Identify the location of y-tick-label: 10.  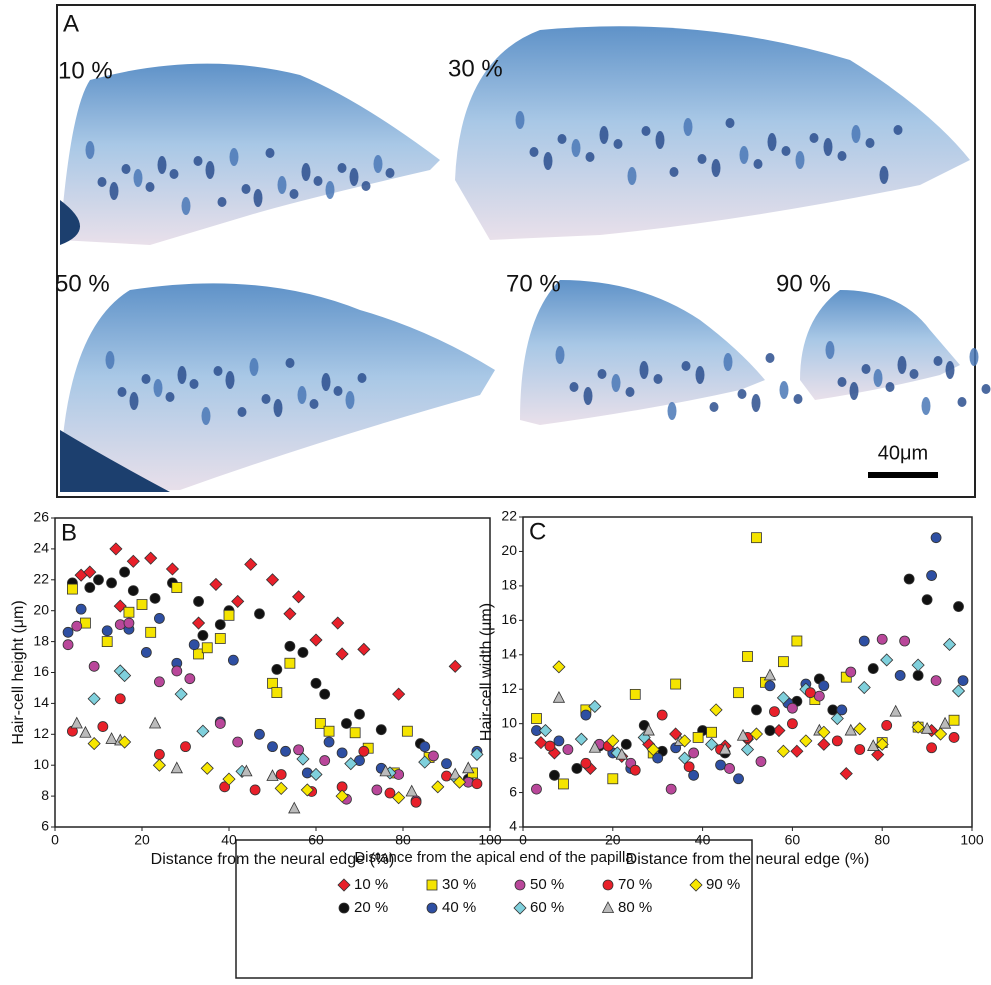
(41, 764).